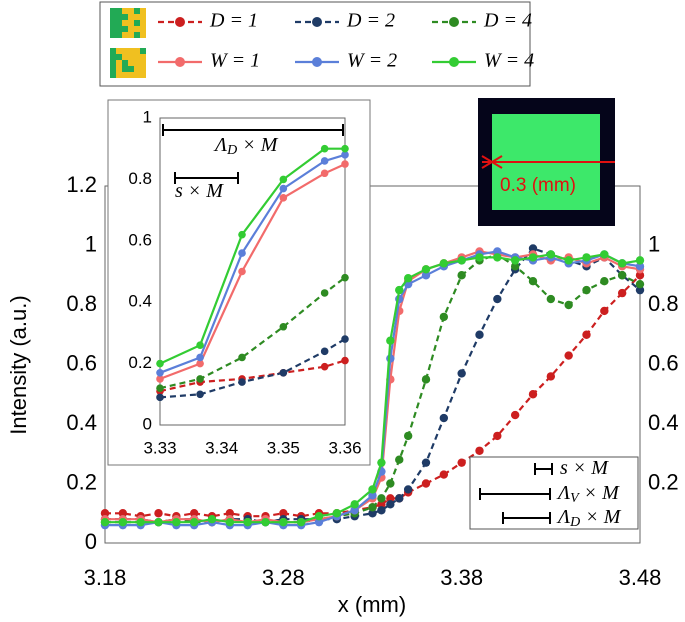  I want to click on legend-marker, so click(317, 62).